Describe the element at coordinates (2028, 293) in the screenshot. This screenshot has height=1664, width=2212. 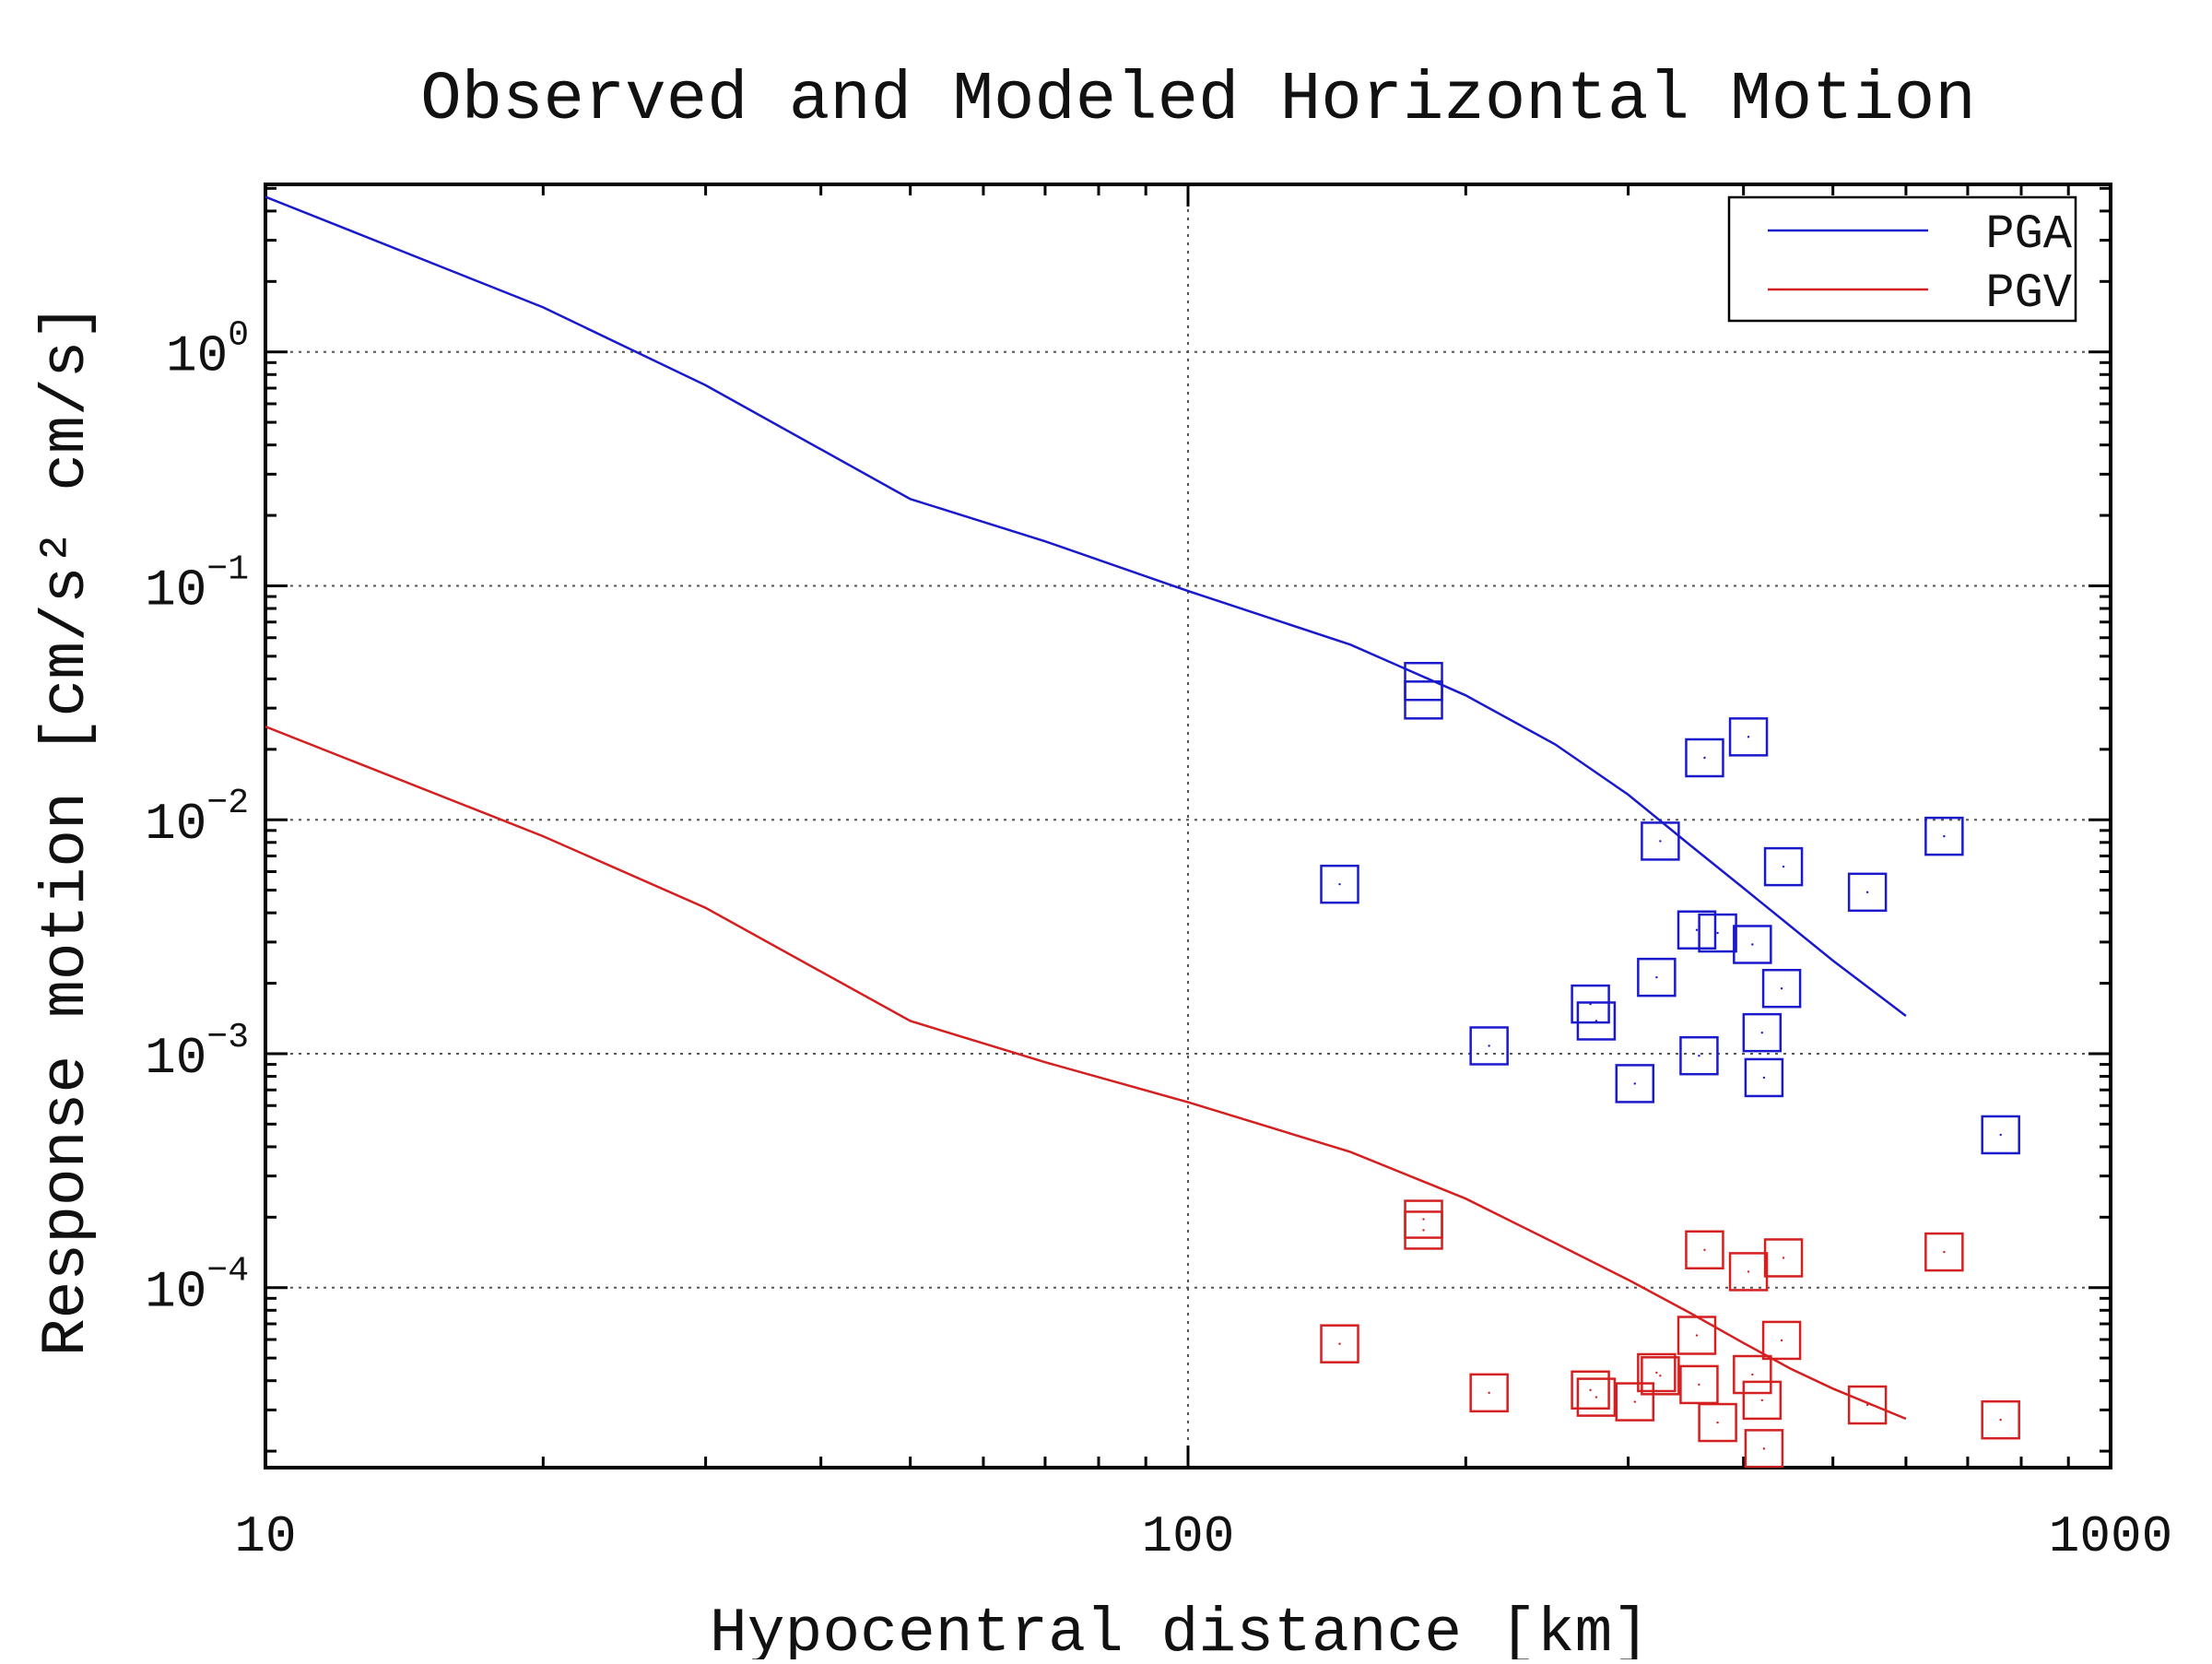
I see `legend-label-pgv: PGV` at that location.